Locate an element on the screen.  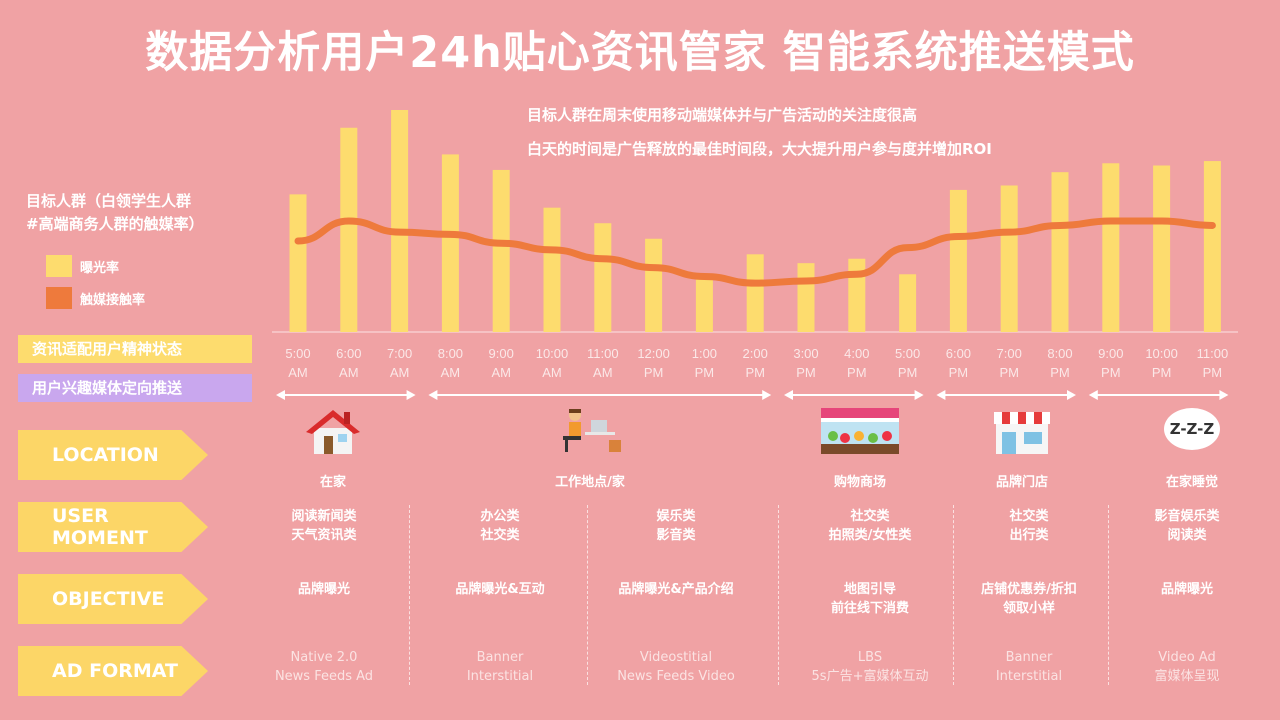
moment-cell-2: 娱乐类 影音类 is located at coordinates (676, 526).